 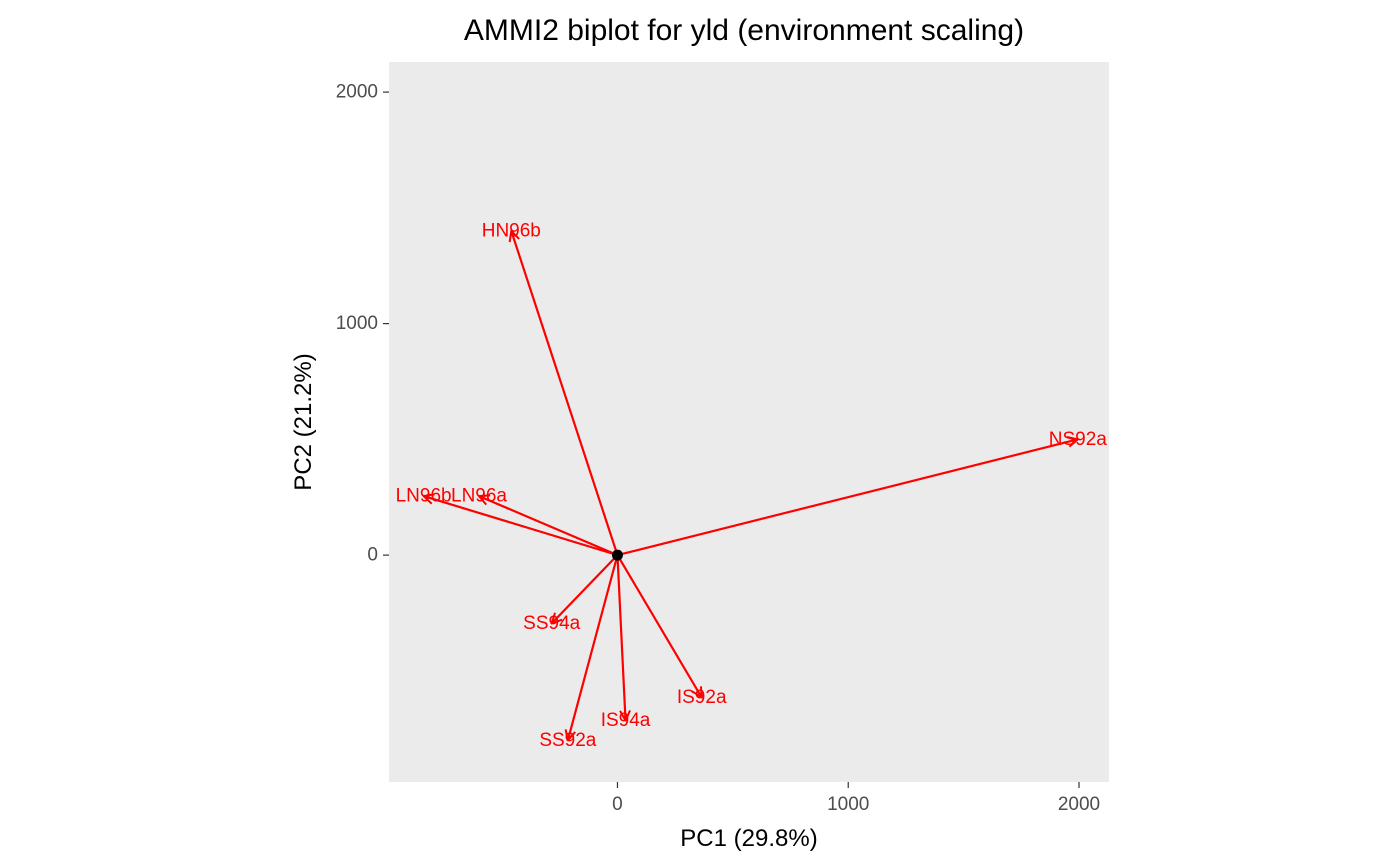 I want to click on x-tick-label: 0, so click(x=617, y=804).